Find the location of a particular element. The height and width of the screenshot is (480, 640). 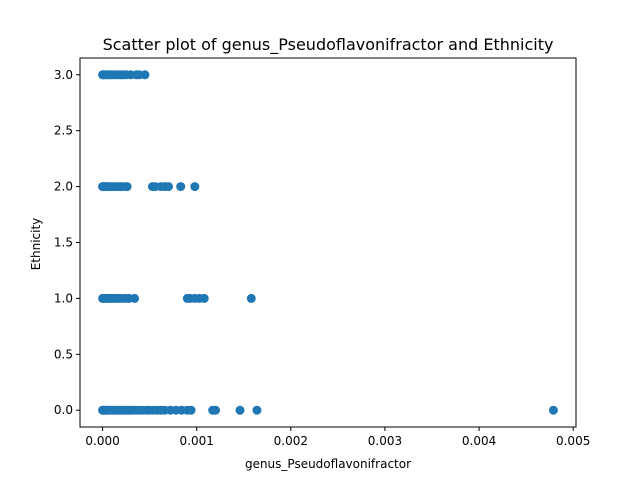

x-tick-label: 0.005 is located at coordinates (573, 441).